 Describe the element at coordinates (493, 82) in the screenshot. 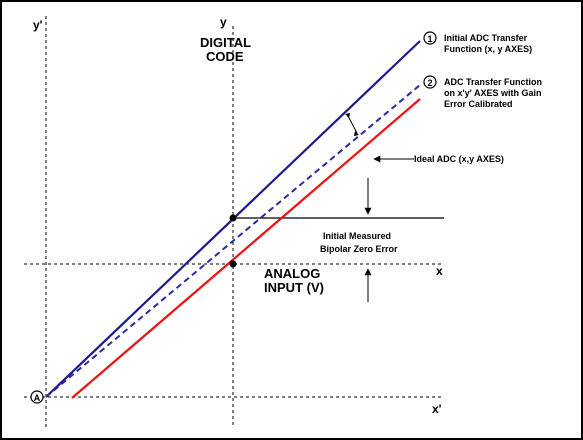

I see `legend-2-text: ADC Transfer Function` at that location.